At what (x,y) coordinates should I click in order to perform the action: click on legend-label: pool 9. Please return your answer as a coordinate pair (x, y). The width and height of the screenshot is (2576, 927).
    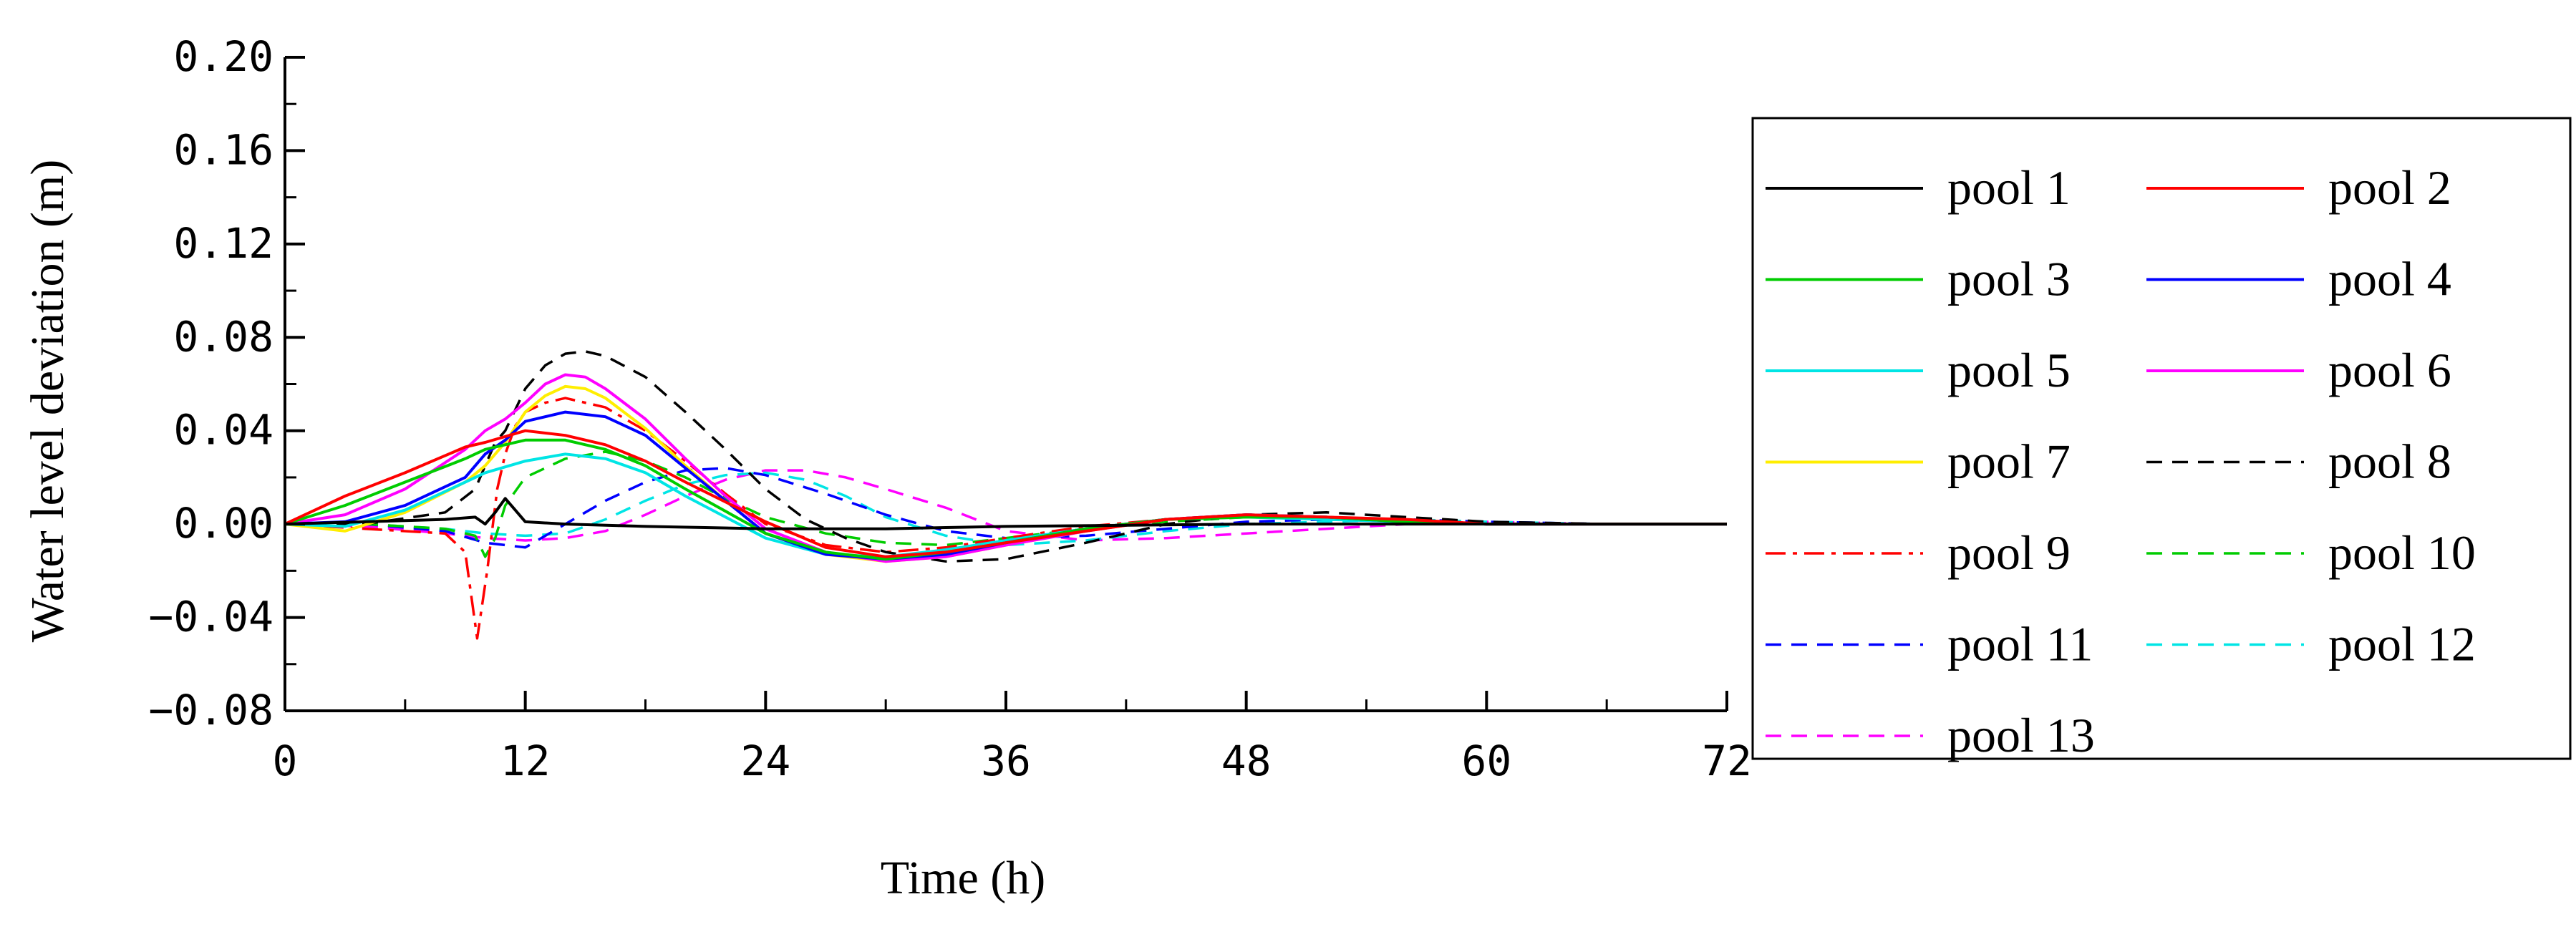
    Looking at the image, I should click on (2009, 552).